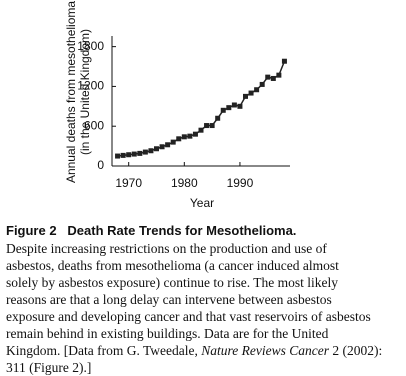  What do you see at coordinates (128, 183) in the screenshot?
I see `x-tick-label: 1970` at bounding box center [128, 183].